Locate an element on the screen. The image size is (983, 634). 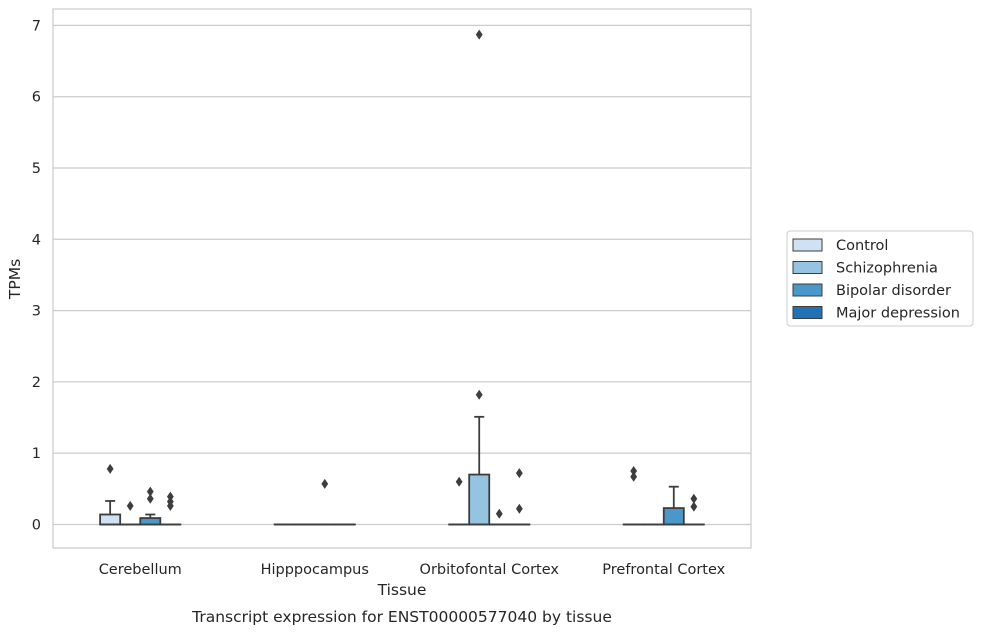
y-tick-label: 6 is located at coordinates (36, 98).